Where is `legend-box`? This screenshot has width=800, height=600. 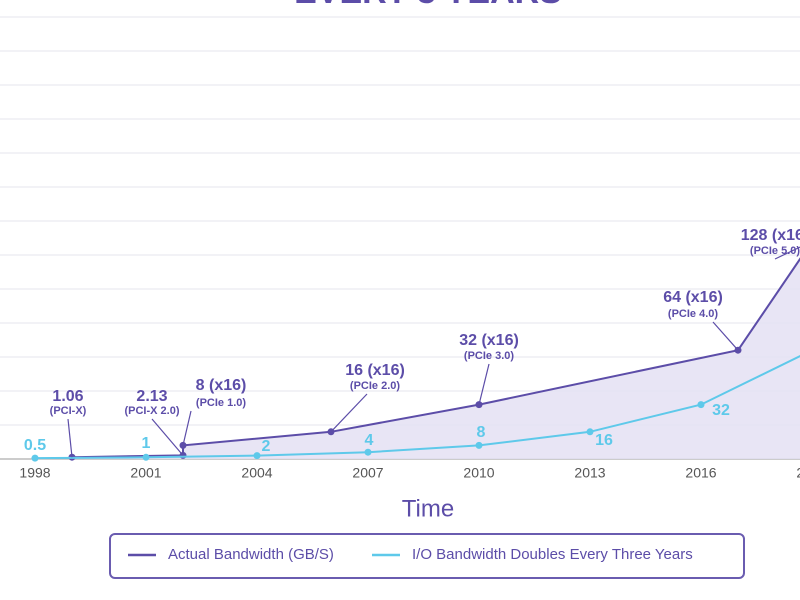 legend-box is located at coordinates (427, 556).